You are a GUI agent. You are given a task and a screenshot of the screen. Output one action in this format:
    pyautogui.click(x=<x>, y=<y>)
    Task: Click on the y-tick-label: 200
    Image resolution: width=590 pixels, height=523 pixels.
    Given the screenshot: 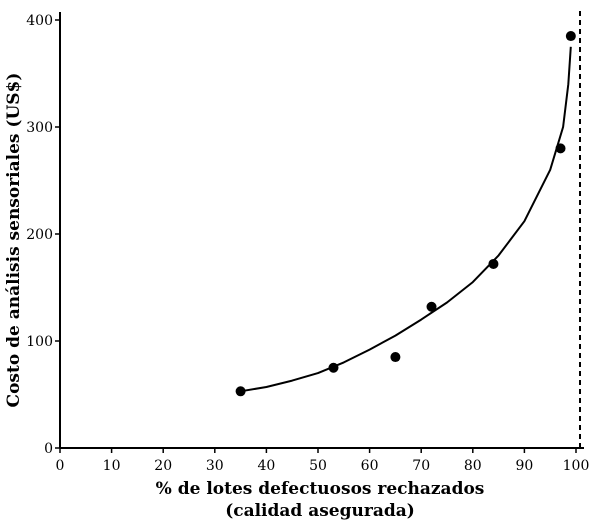 What is the action you would take?
    pyautogui.click(x=39, y=235)
    